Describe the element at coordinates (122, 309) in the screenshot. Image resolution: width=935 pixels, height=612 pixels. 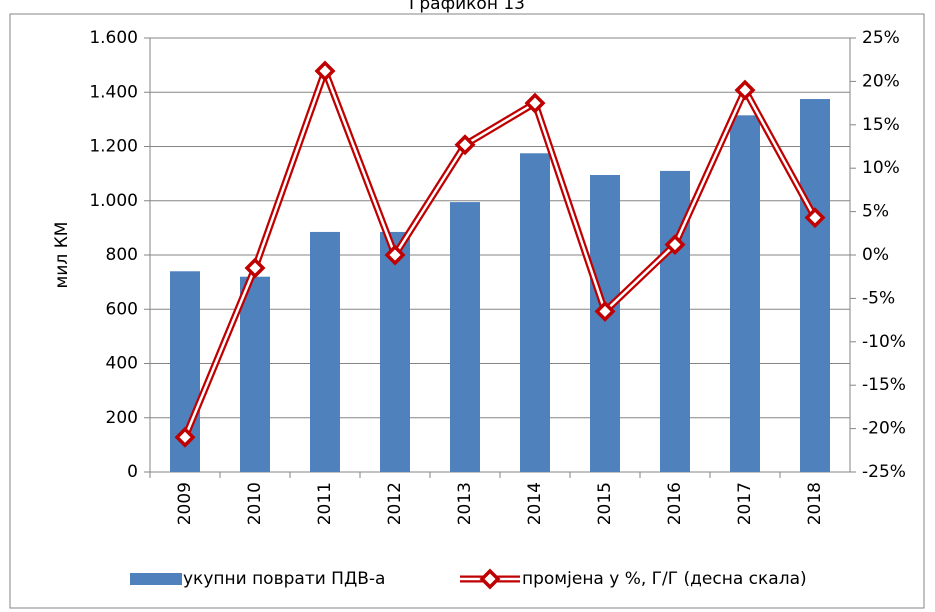
I see `y-tick-label: 600` at that location.